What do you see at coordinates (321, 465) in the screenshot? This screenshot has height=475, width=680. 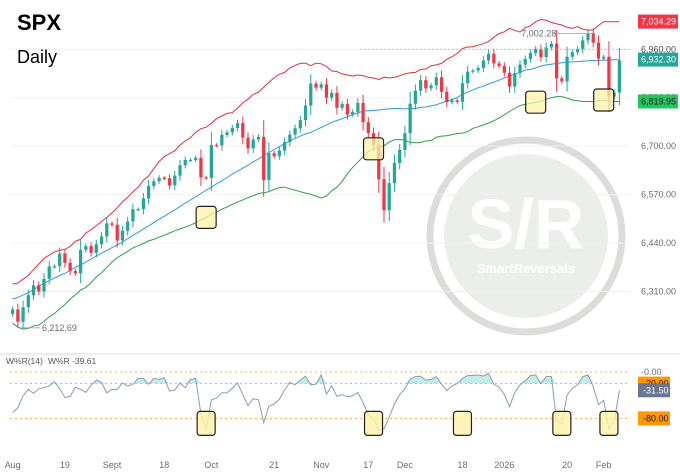 I see `time-tick-label: Nov` at bounding box center [321, 465].